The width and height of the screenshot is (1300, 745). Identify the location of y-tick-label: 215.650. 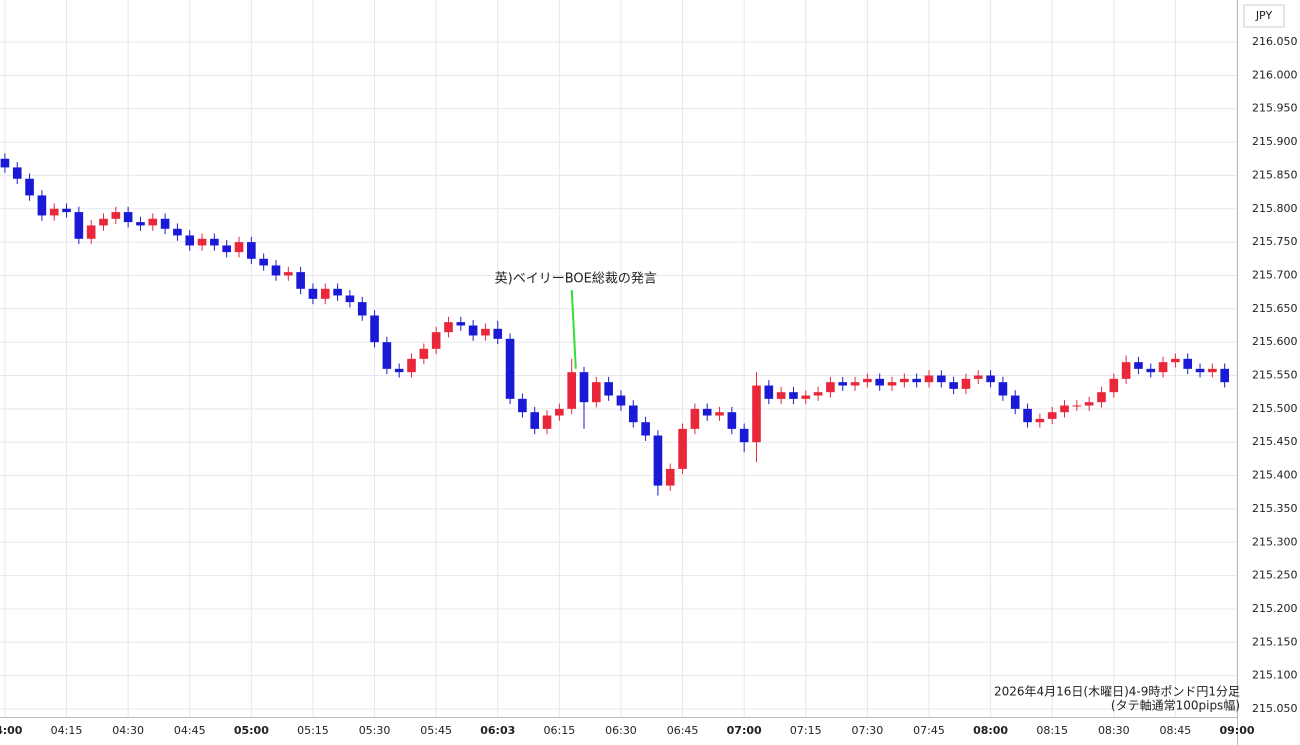
(1275, 308).